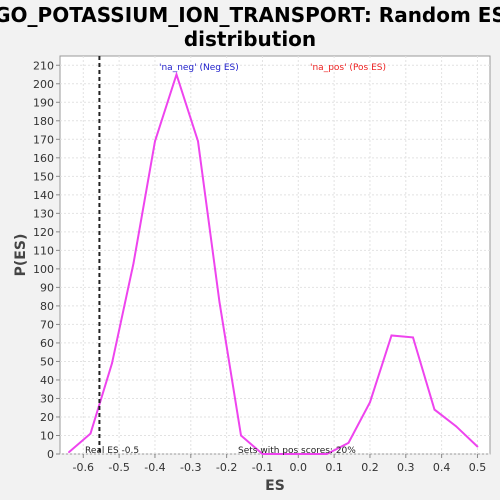  What do you see at coordinates (47, 343) in the screenshot?
I see `y-tick-label: 60` at bounding box center [47, 343].